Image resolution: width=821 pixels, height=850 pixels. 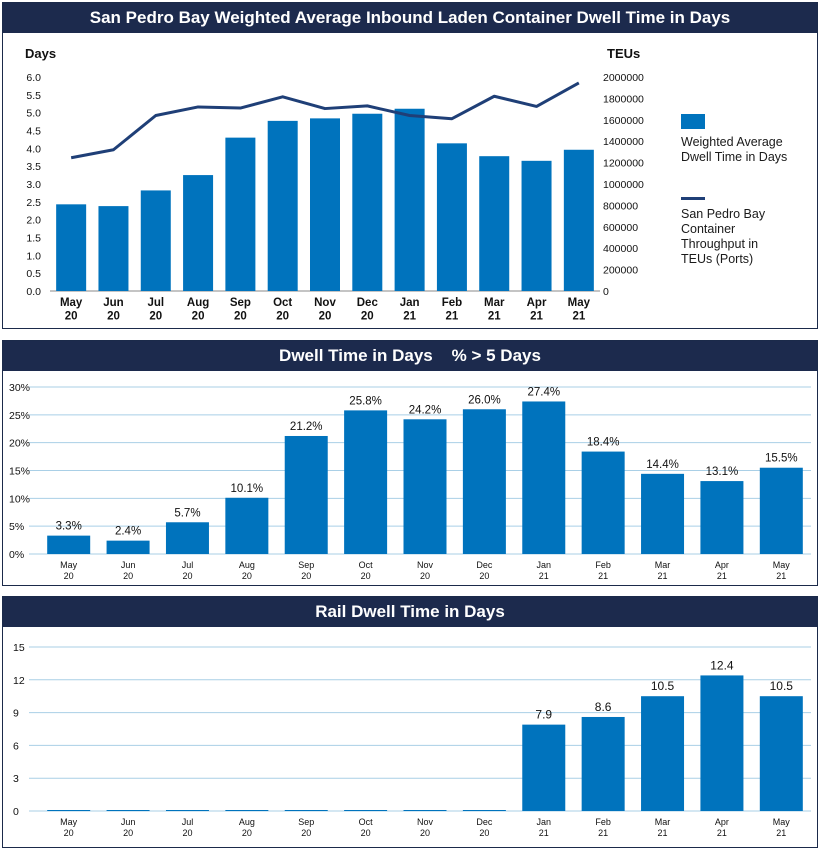 I want to click on data-label: 13.1%, so click(x=722, y=472).